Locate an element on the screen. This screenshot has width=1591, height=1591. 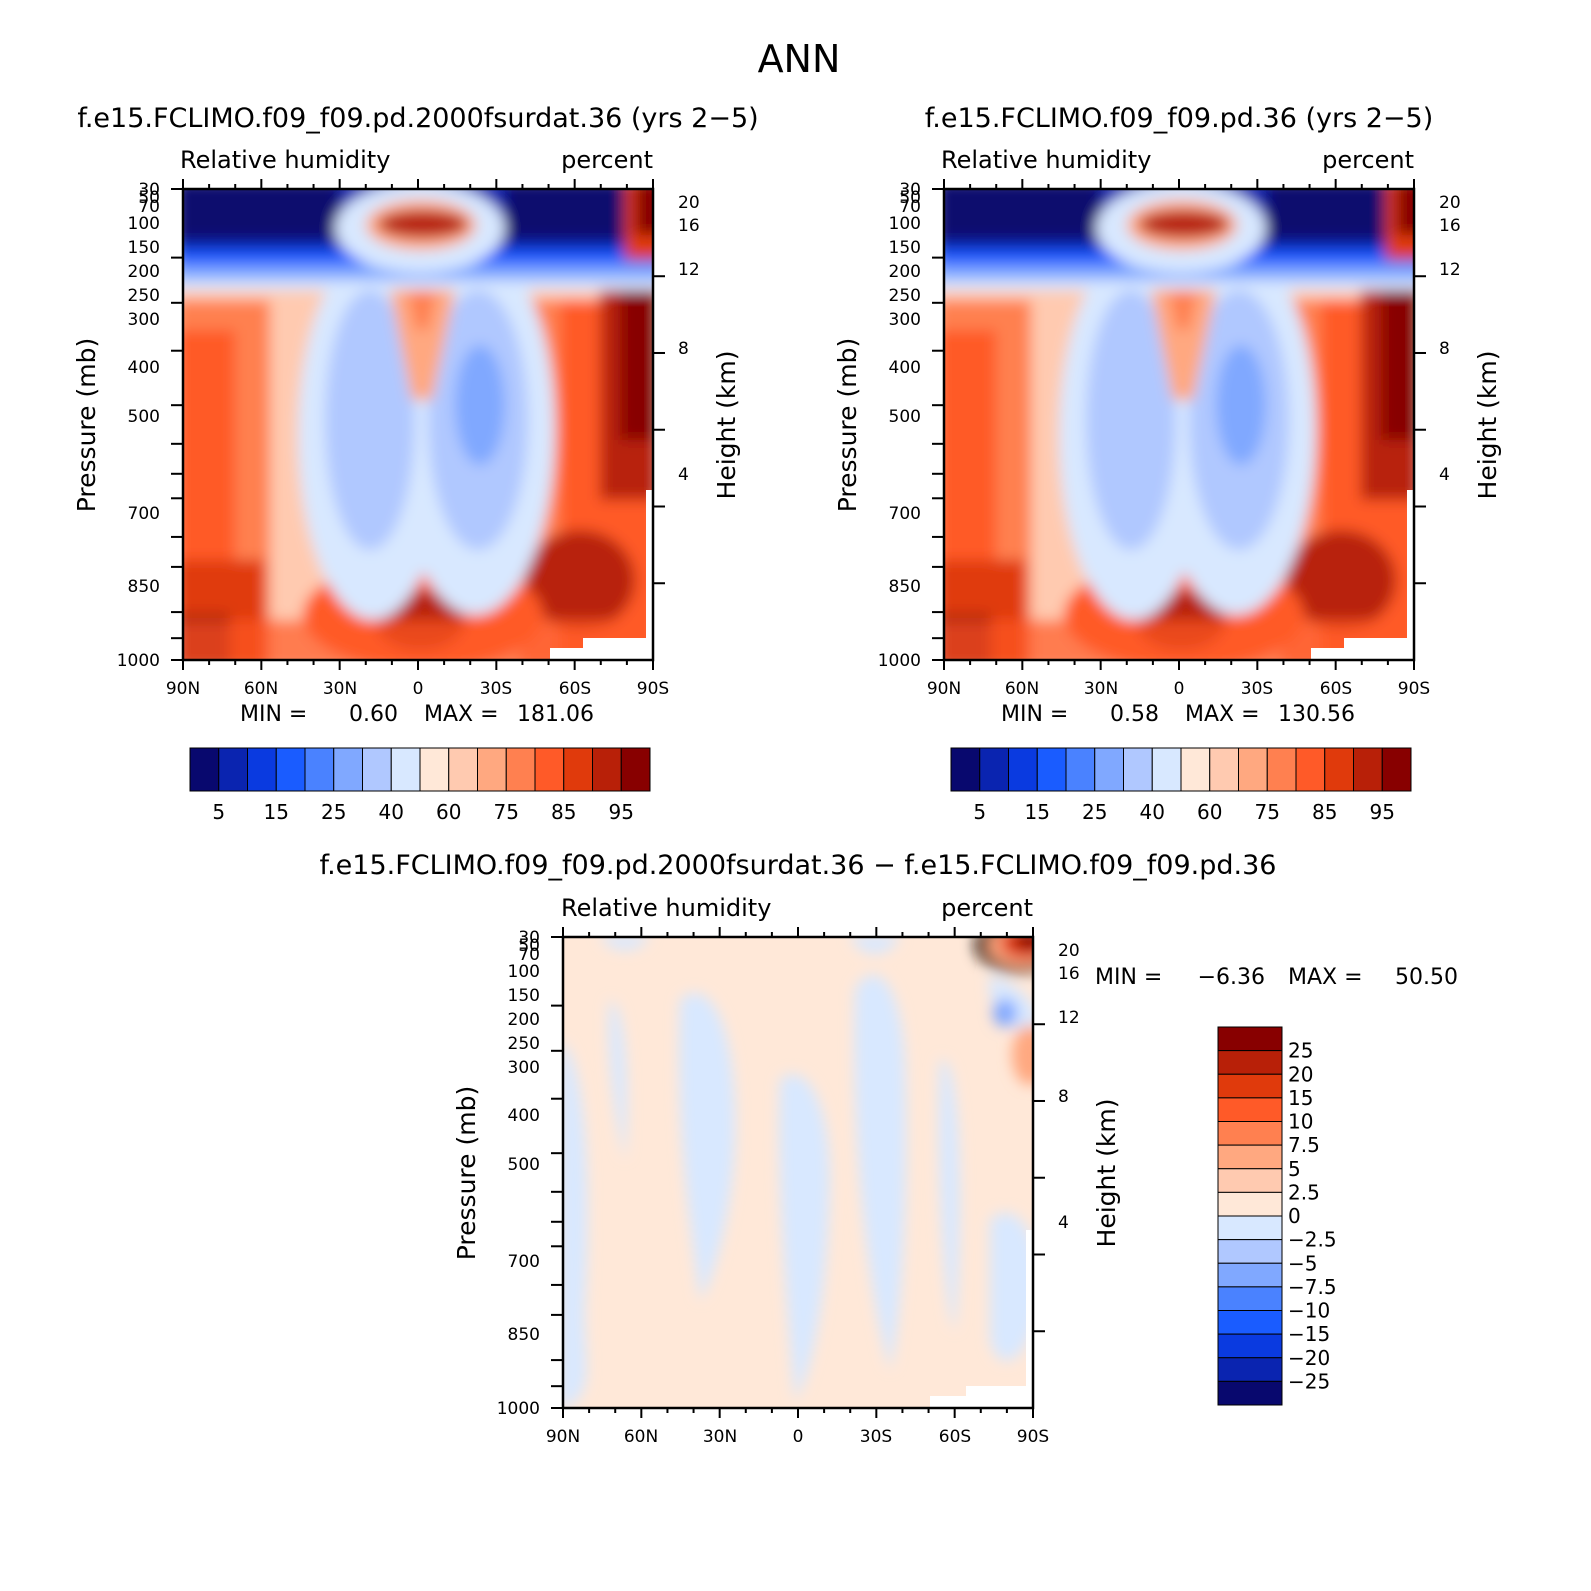
panel-a-field is located at coordinates (418, 424).